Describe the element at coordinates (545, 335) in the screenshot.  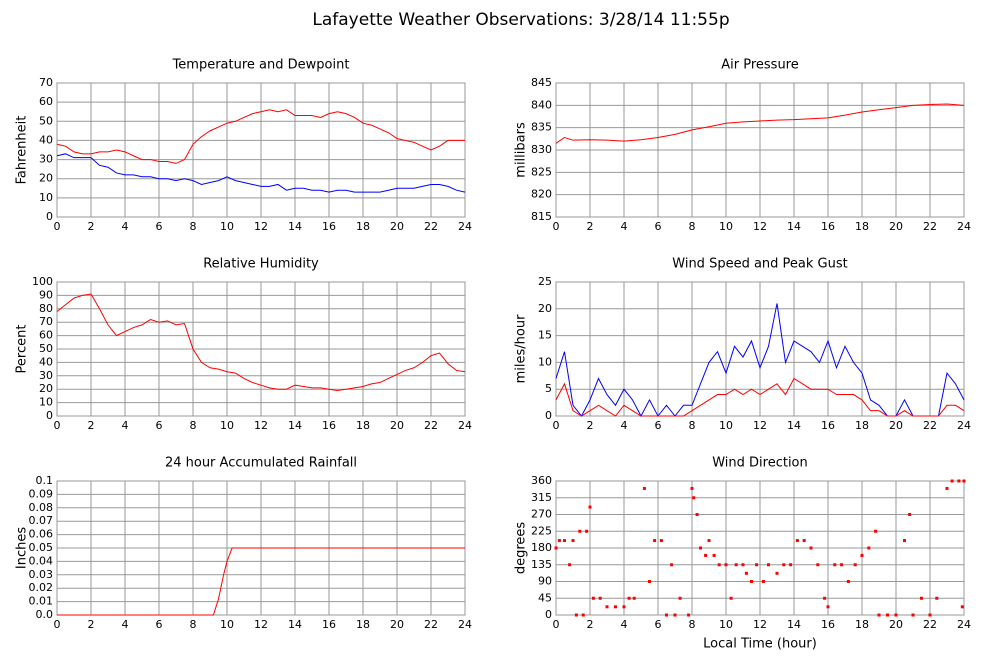
I see `y-tick-label: 15` at that location.